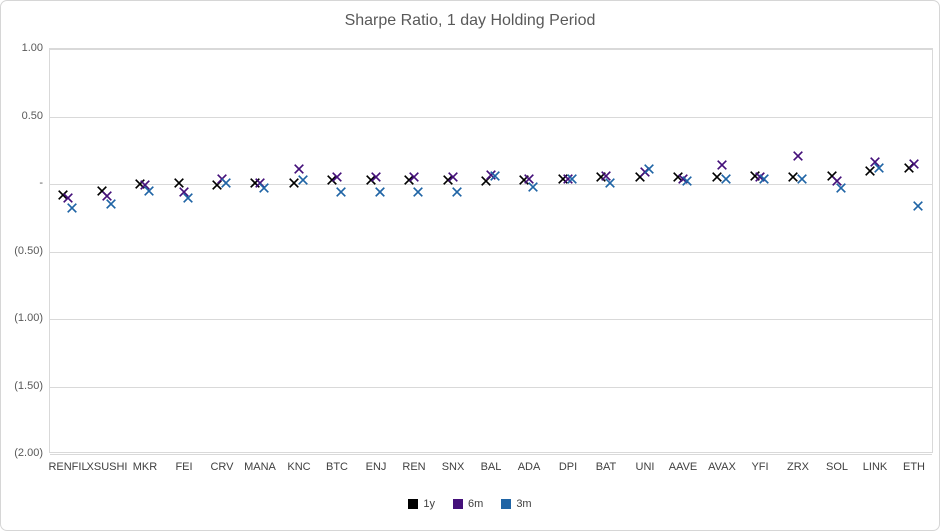 This screenshot has width=940, height=531. I want to click on x-category-label: ENJ, so click(376, 467).